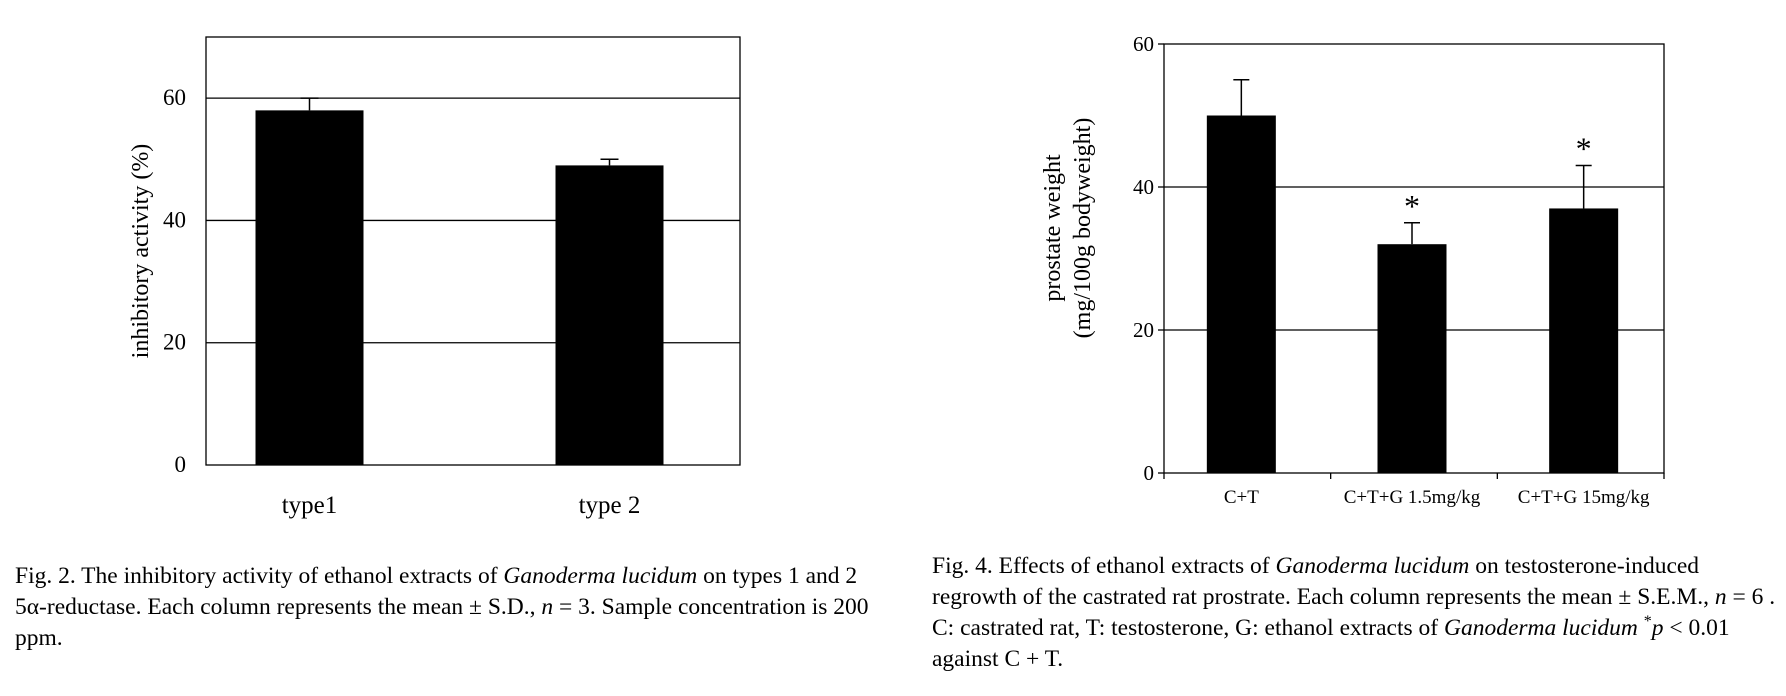 The height and width of the screenshot is (696, 1786). I want to click on fig4-caption-p: p, so click(1657, 628).